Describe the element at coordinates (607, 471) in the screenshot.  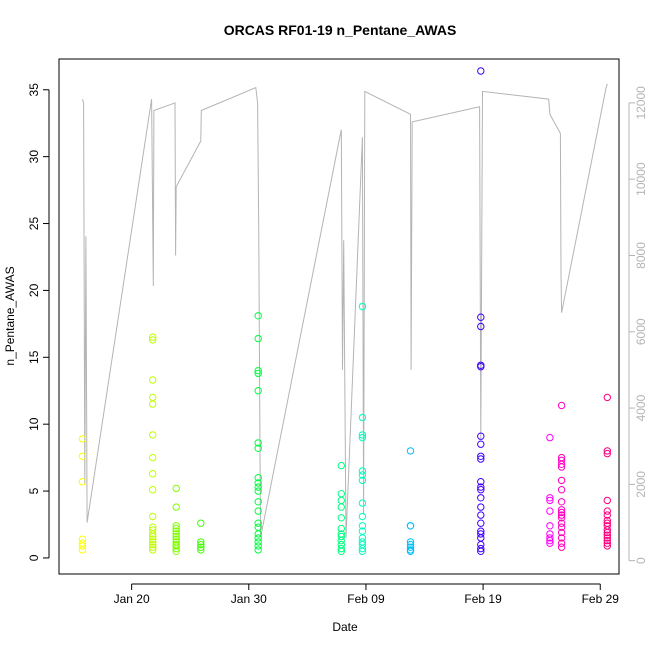
I see `series-rf12` at that location.